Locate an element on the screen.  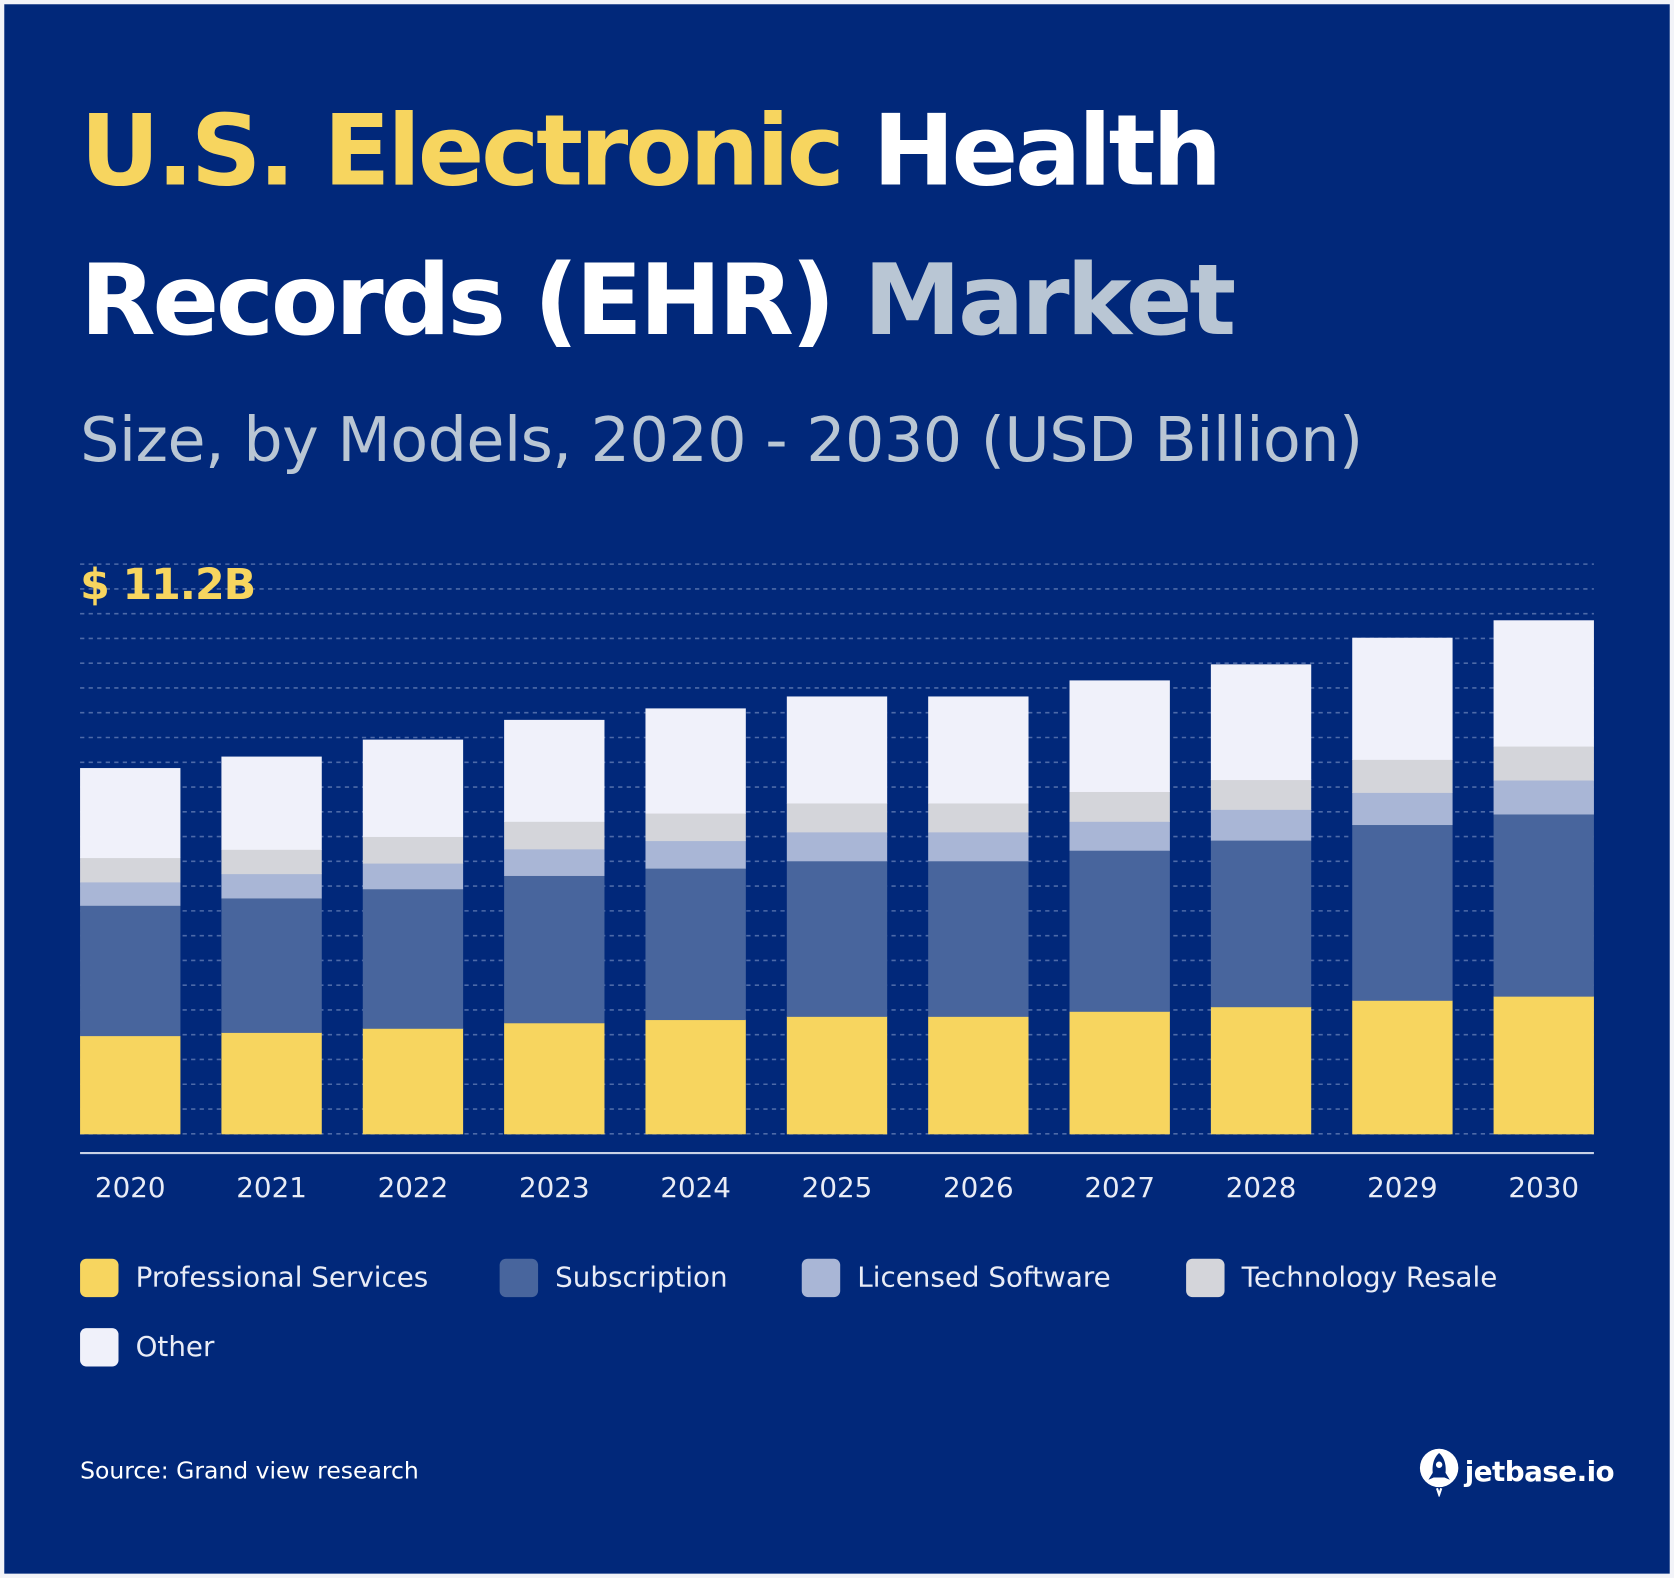
legend-label: Other is located at coordinates (175, 1347).